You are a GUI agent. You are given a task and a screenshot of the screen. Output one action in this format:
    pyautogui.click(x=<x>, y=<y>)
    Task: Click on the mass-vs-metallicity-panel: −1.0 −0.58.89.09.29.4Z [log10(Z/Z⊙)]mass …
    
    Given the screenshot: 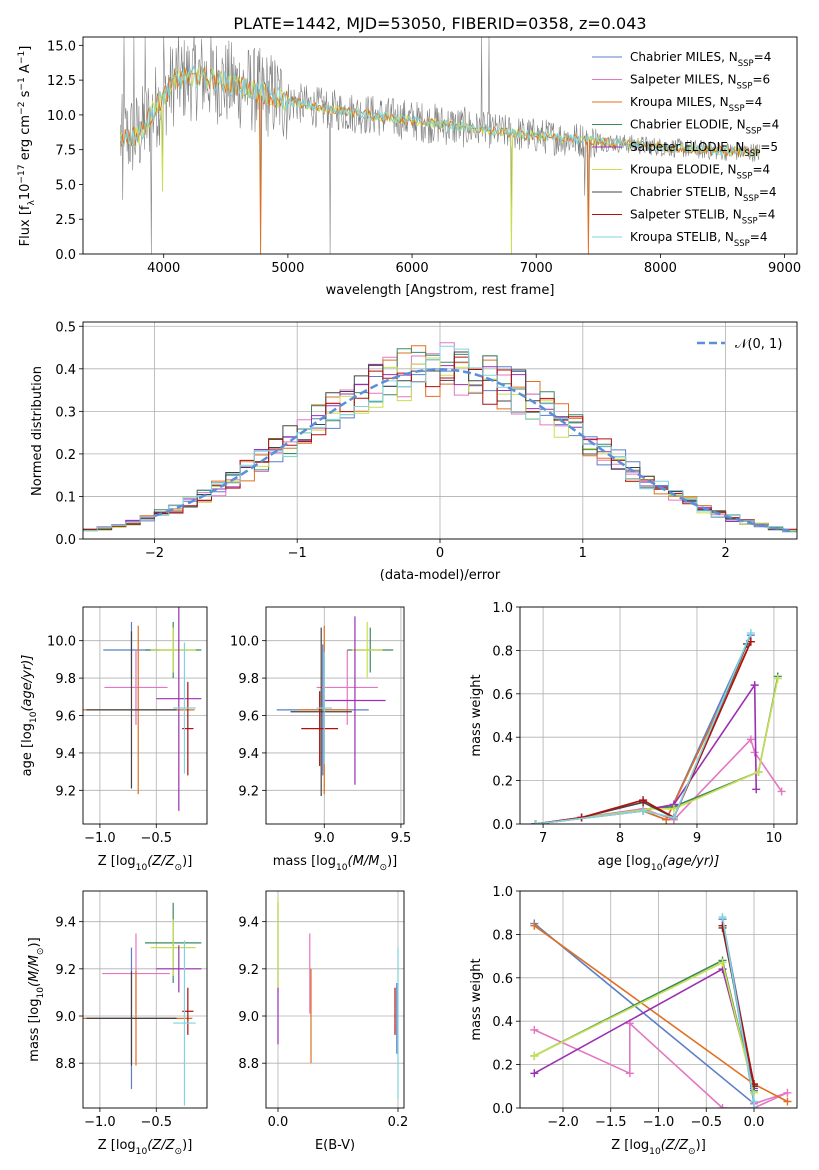 What is the action you would take?
    pyautogui.click(x=117, y=1023)
    